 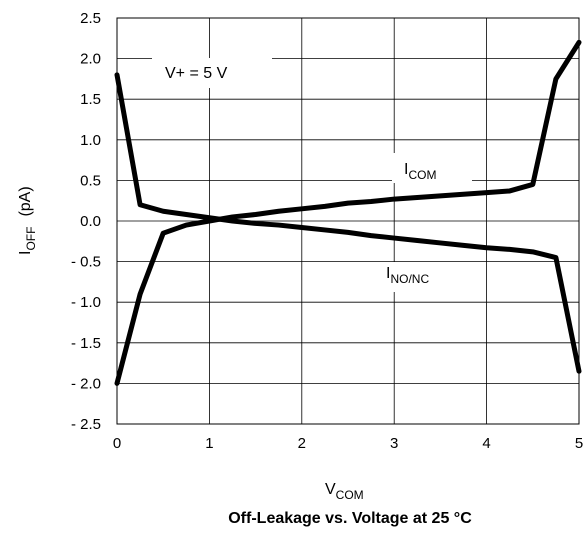 What do you see at coordinates (348, 443) in the screenshot?
I see `x-tick-labels: 0 1 2 3 4 5` at bounding box center [348, 443].